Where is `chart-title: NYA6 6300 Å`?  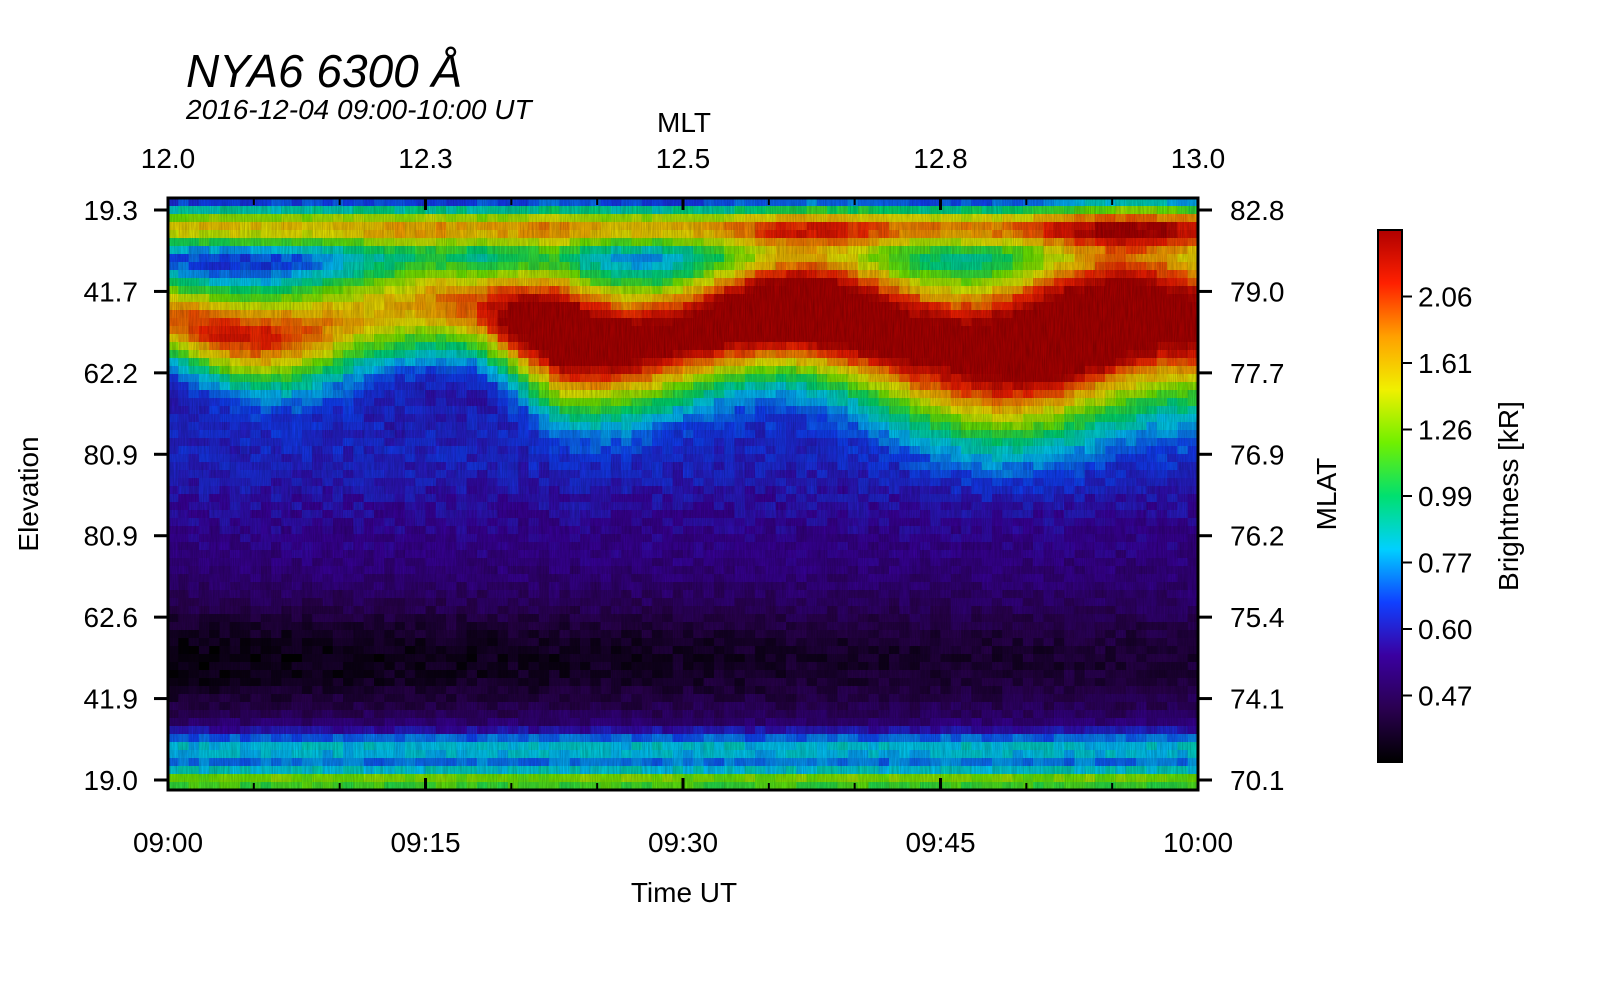
chart-title: NYA6 6300 Å is located at coordinates (324, 71).